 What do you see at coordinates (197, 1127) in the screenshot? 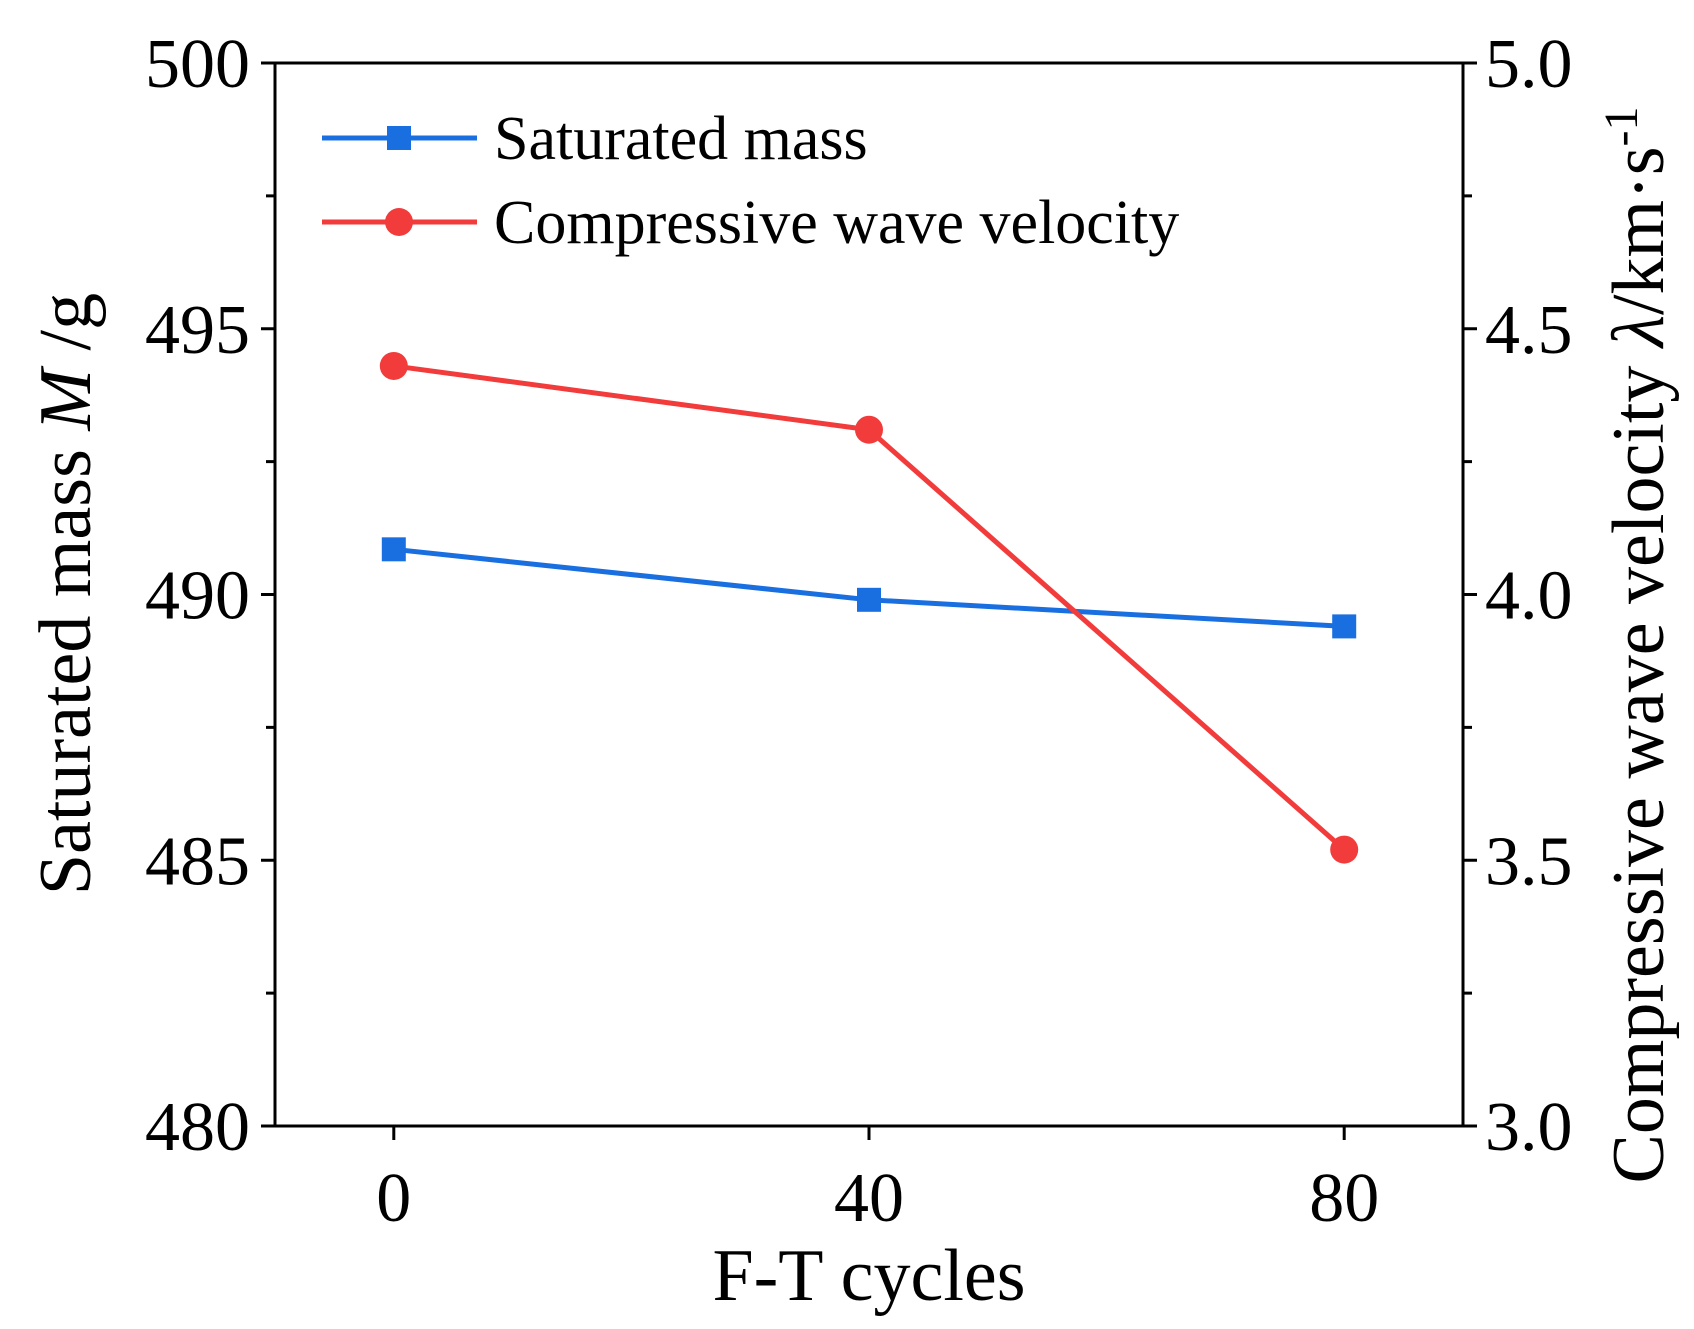
I see `y-left-tick-label: 480` at bounding box center [197, 1127].